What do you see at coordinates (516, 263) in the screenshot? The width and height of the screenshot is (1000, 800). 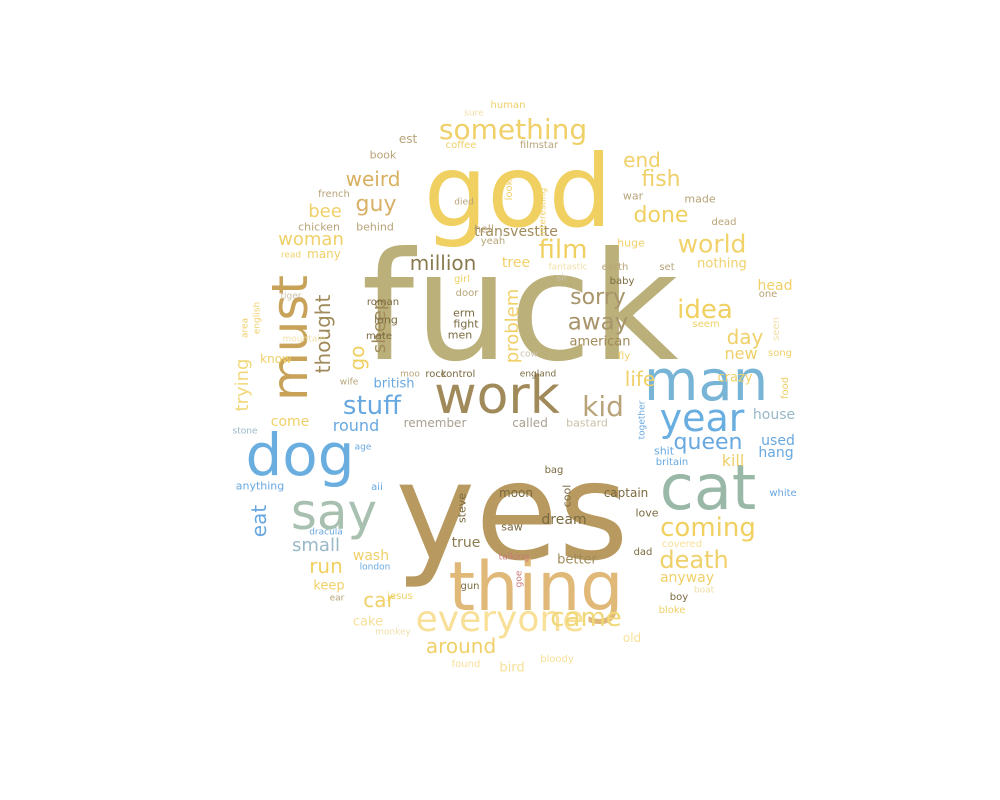 I see `word: tree` at bounding box center [516, 263].